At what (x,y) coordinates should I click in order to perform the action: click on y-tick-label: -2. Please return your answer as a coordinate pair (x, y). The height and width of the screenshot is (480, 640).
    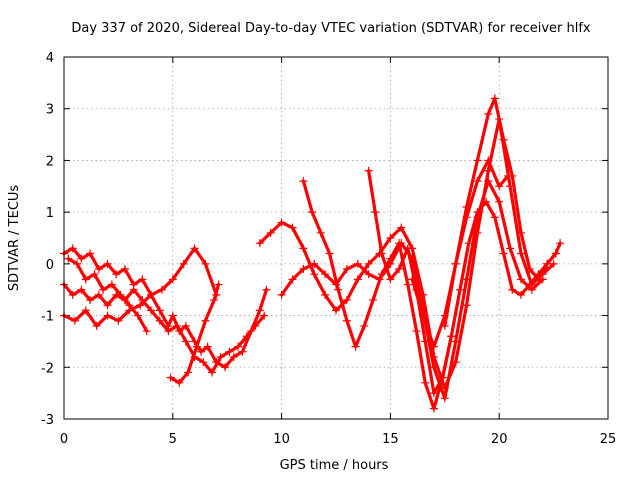
    Looking at the image, I should click on (47, 368).